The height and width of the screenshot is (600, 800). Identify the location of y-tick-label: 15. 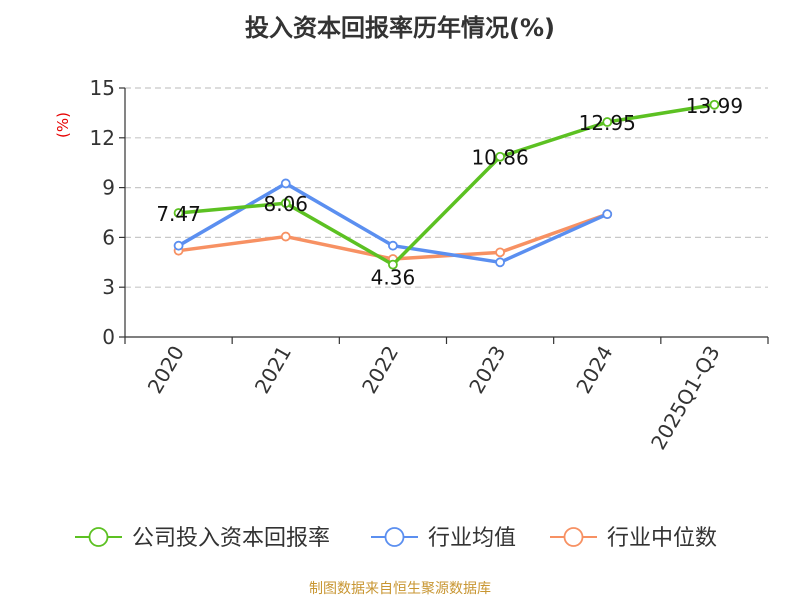
(102, 88).